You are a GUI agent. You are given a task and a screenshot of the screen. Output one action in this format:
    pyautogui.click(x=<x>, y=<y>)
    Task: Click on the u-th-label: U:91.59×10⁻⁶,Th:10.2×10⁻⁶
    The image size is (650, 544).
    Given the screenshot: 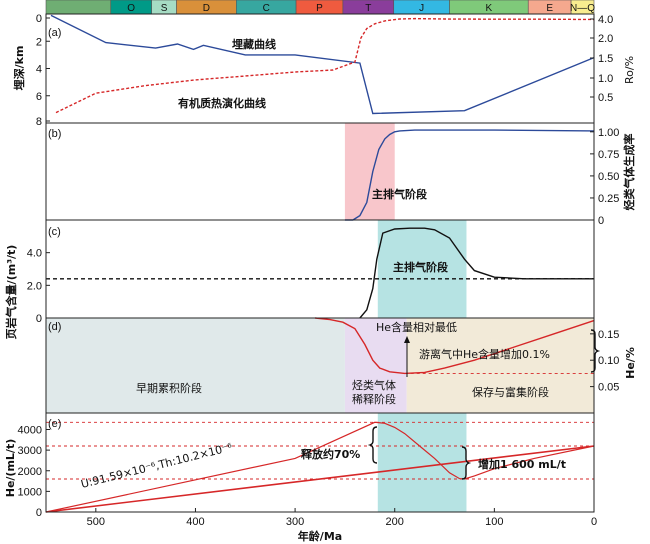 What is the action you would take?
    pyautogui.click(x=157, y=466)
    